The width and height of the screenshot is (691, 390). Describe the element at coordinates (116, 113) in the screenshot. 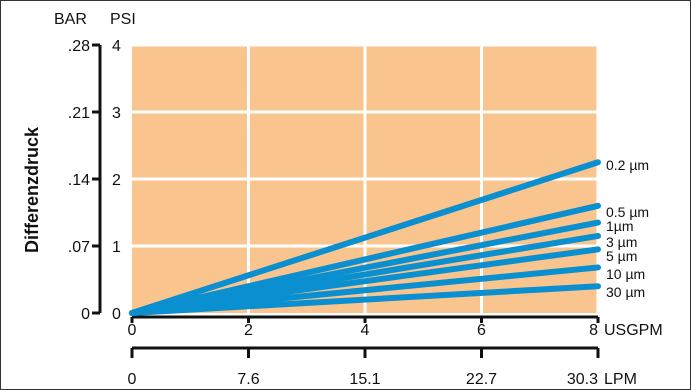

I see `y-tick-label-psi: 3` at that location.